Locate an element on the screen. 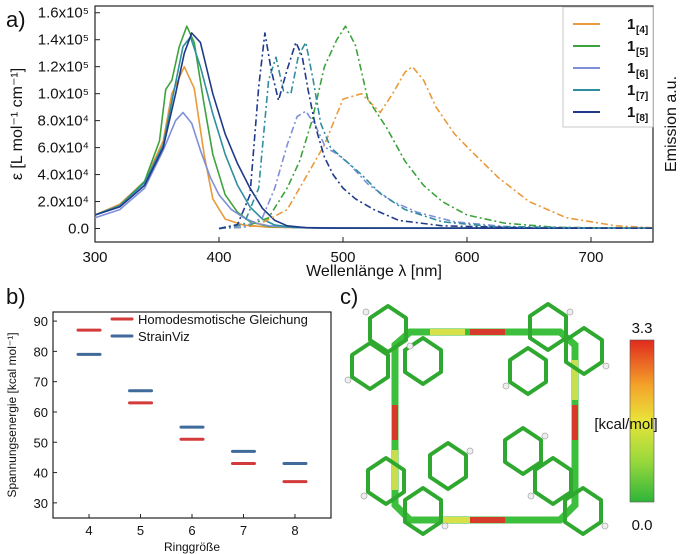  a-xtick-label: 500 is located at coordinates (342, 257).